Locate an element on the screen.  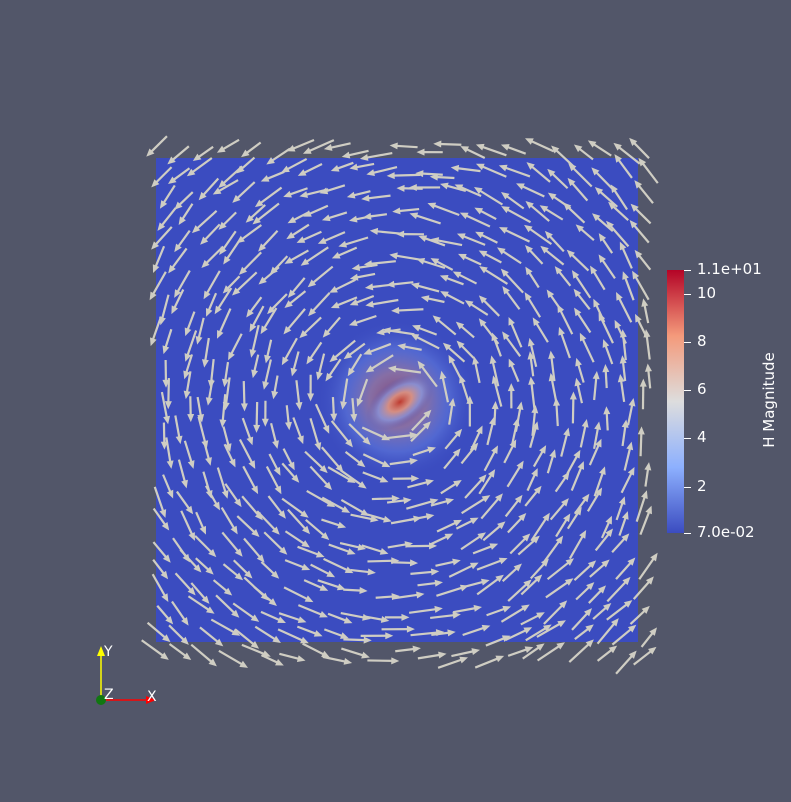
colorbar-tick-mark is located at coordinates (687, 487).